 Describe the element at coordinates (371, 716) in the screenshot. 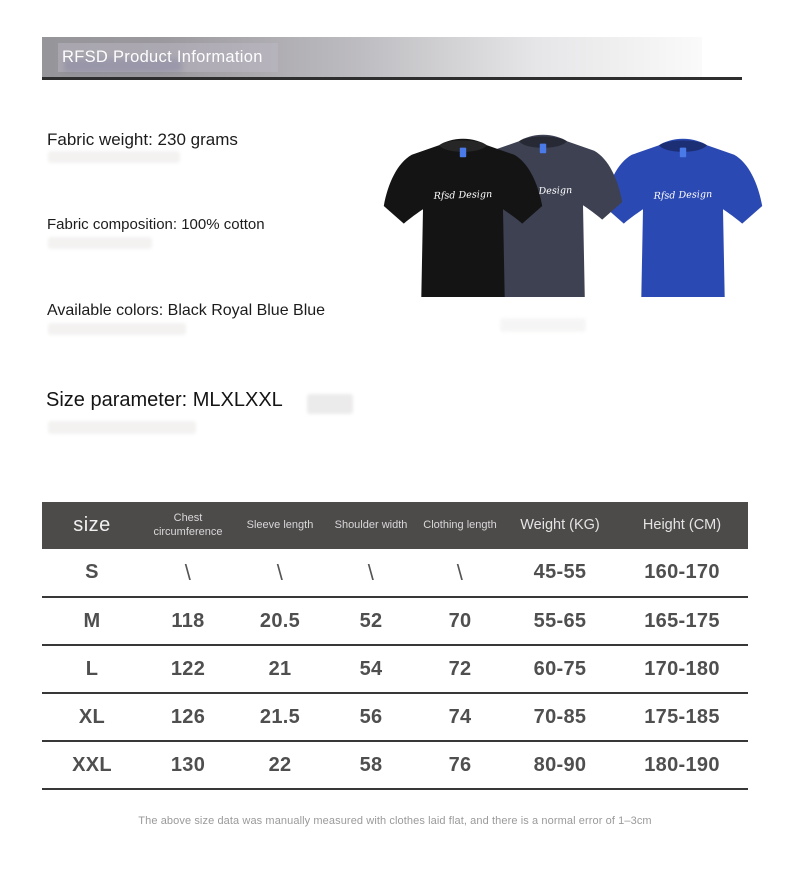

I see `table-cell: 56` at that location.